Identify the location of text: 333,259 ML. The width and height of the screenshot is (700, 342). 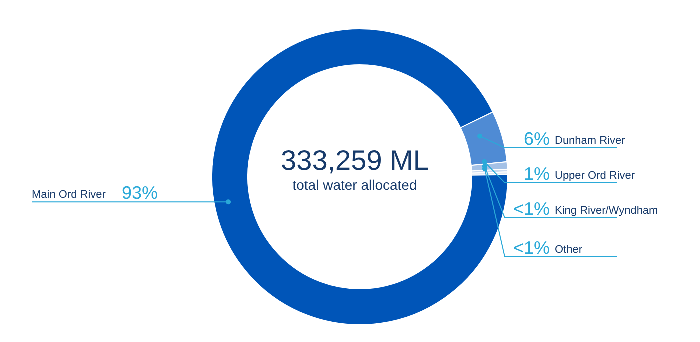
(355, 160).